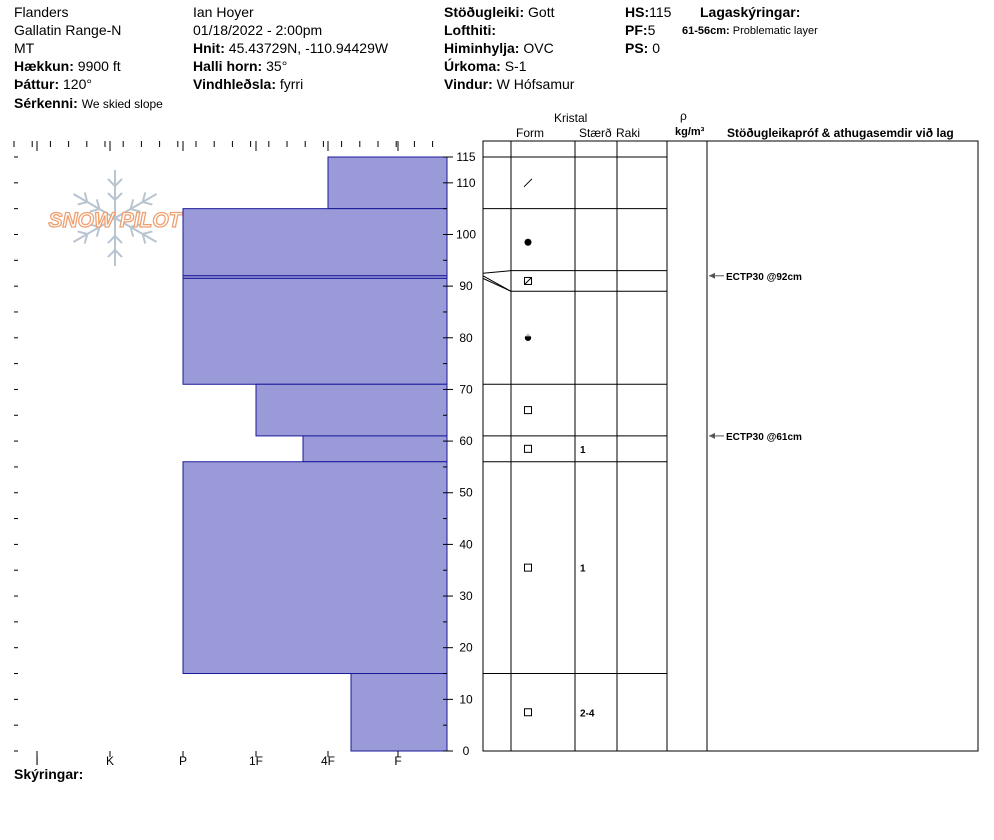  Describe the element at coordinates (99, 66) in the screenshot. I see `elevation-value: 9900 ft` at that location.